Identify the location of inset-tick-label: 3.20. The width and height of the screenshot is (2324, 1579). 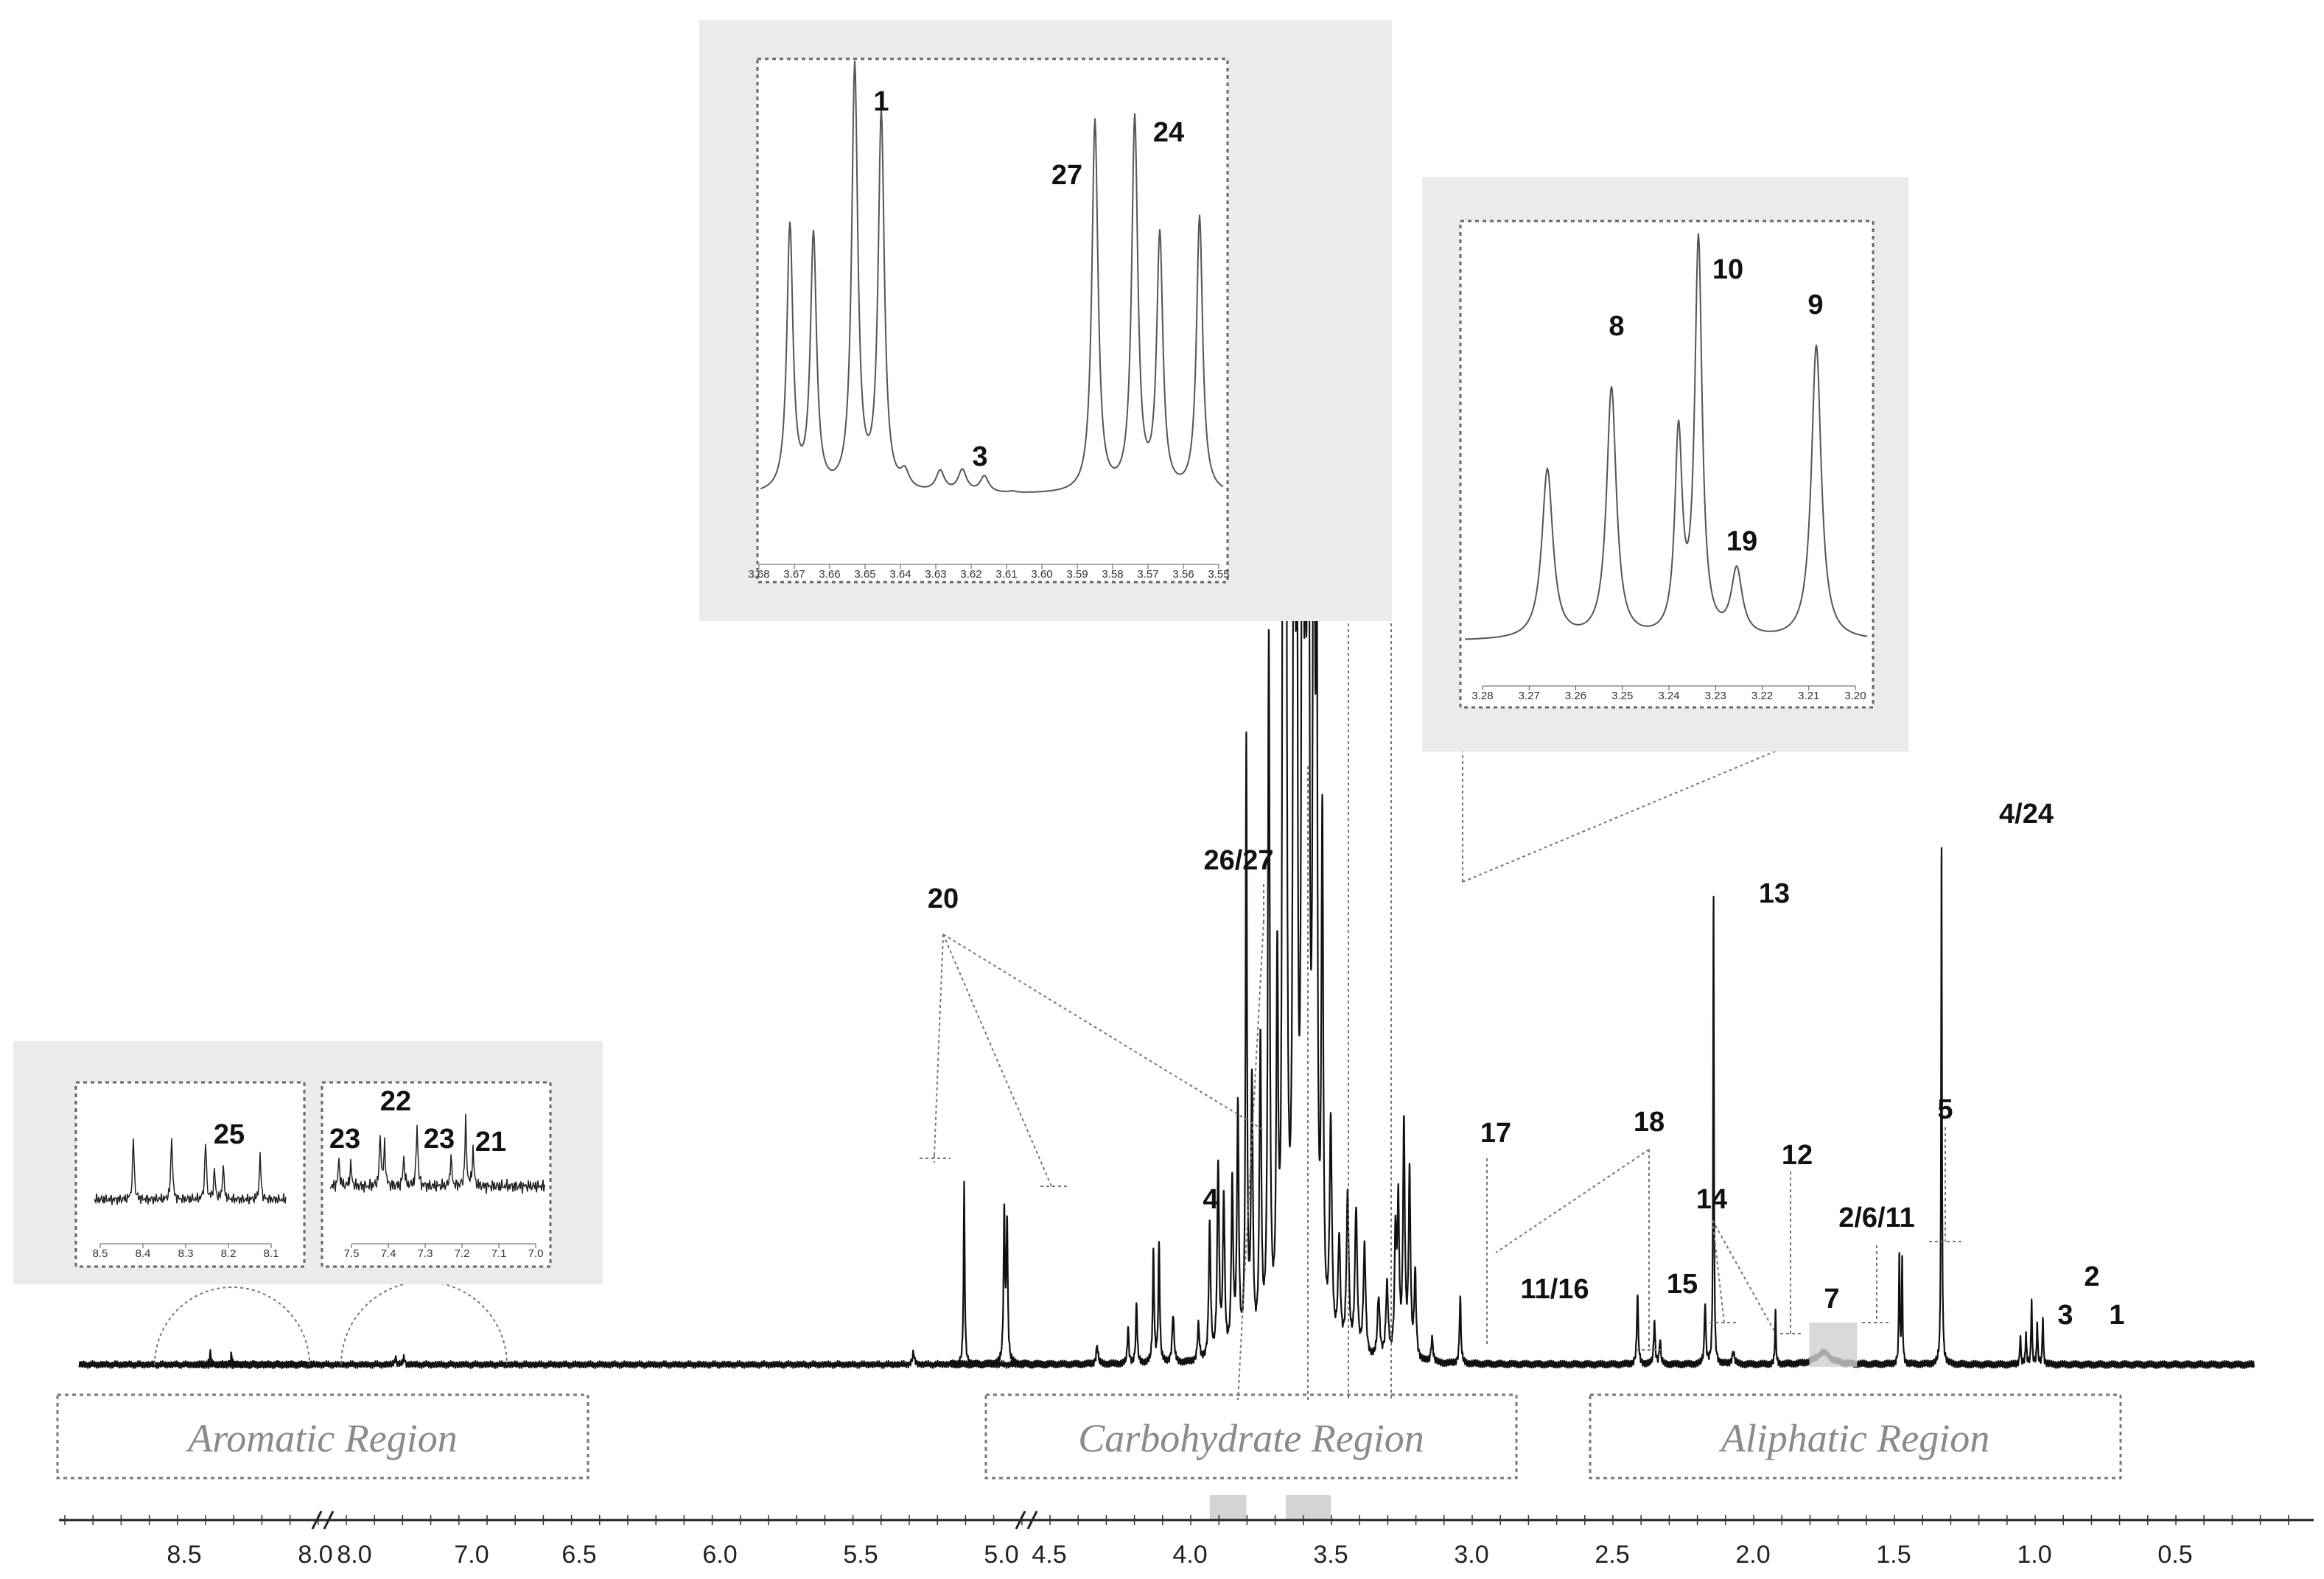
(1855, 696).